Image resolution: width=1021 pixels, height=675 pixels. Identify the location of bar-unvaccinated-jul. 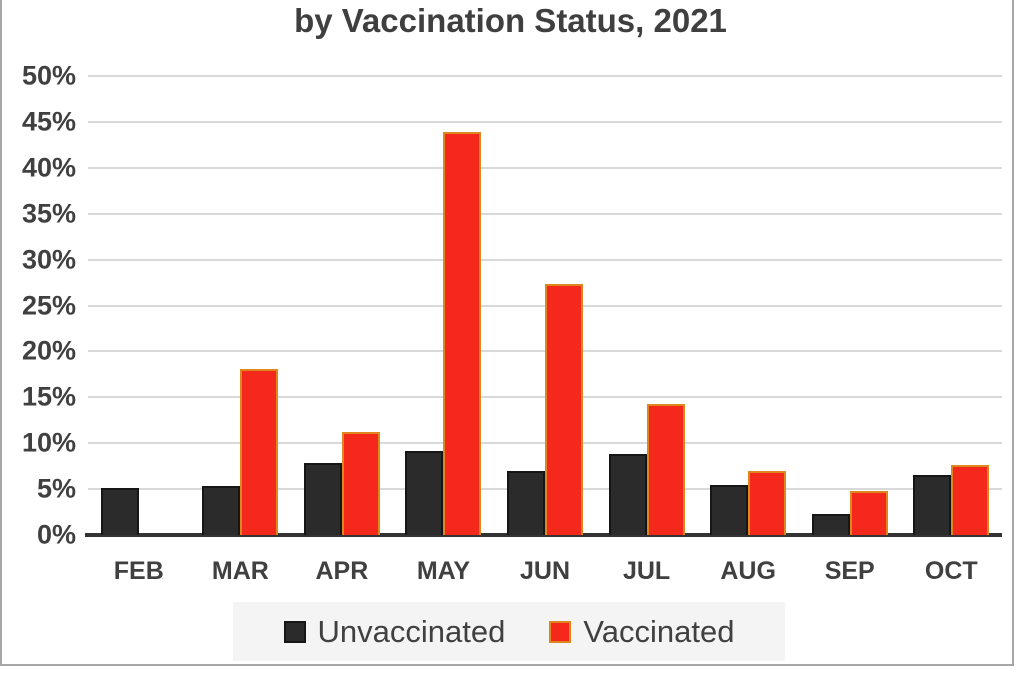
(627, 494).